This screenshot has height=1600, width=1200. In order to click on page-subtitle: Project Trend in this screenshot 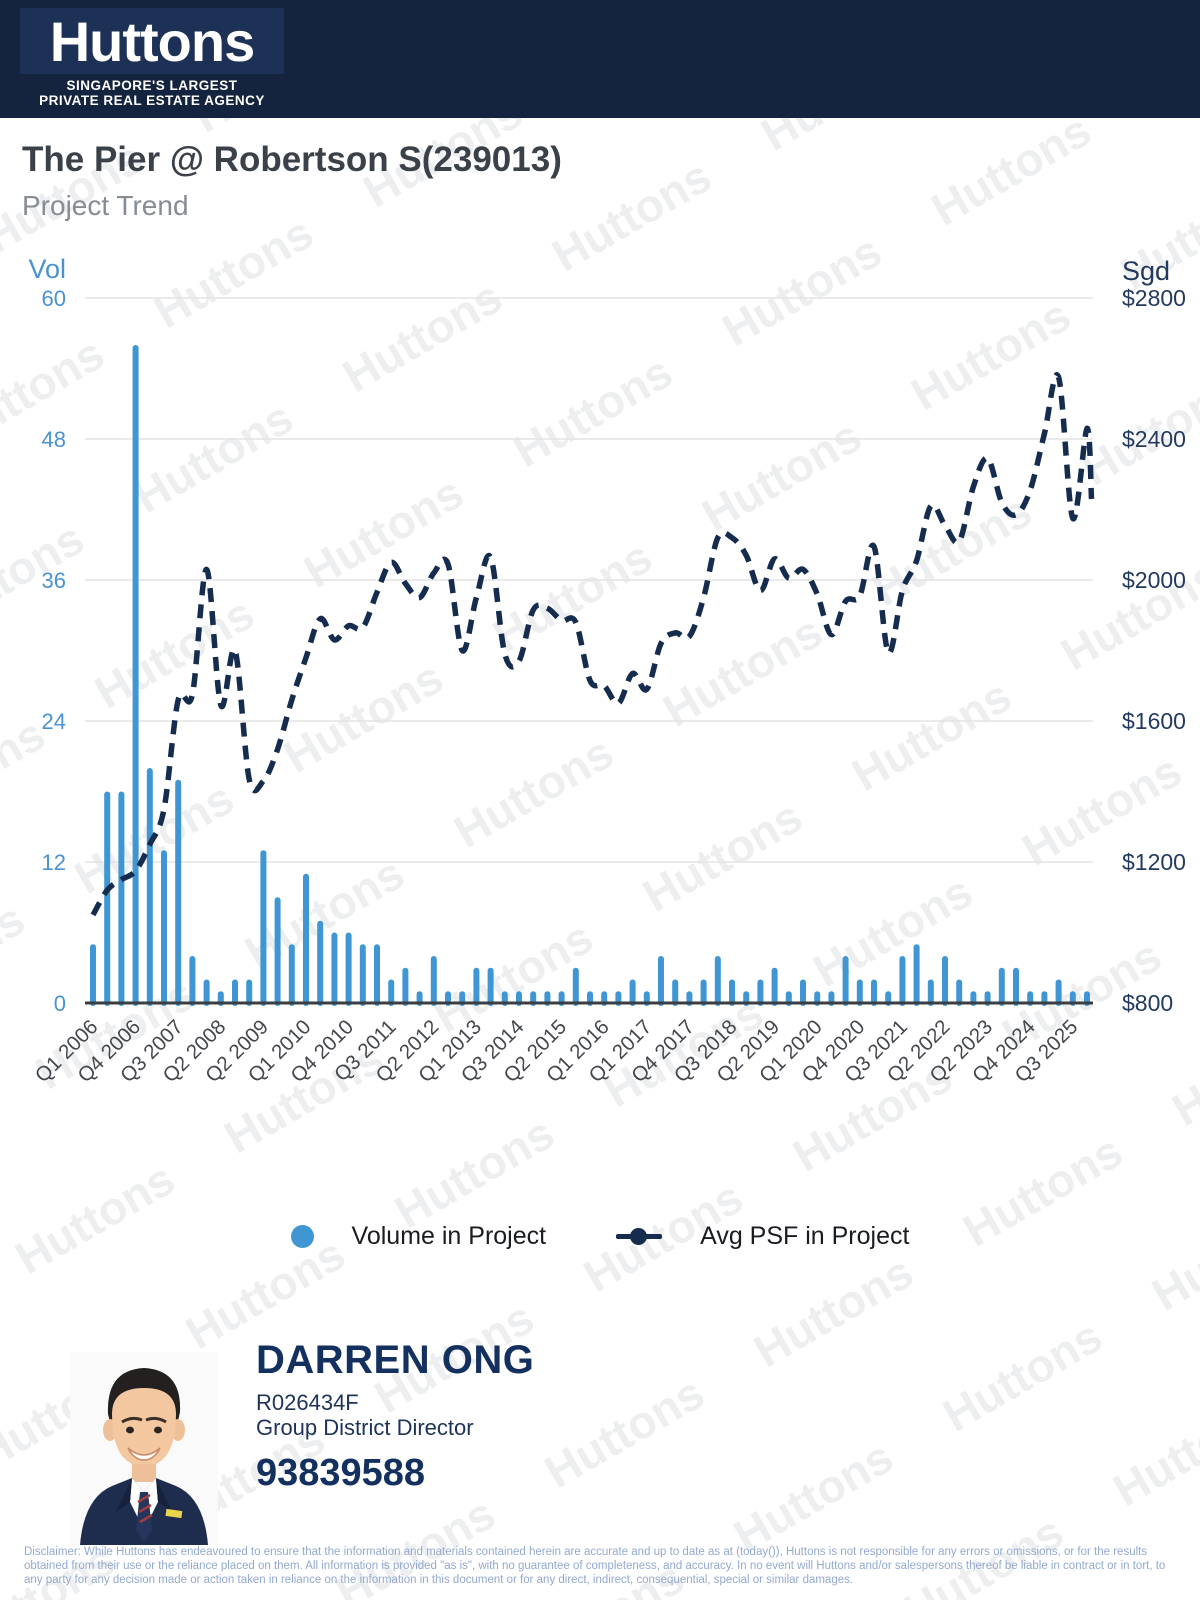, I will do `click(105, 205)`.